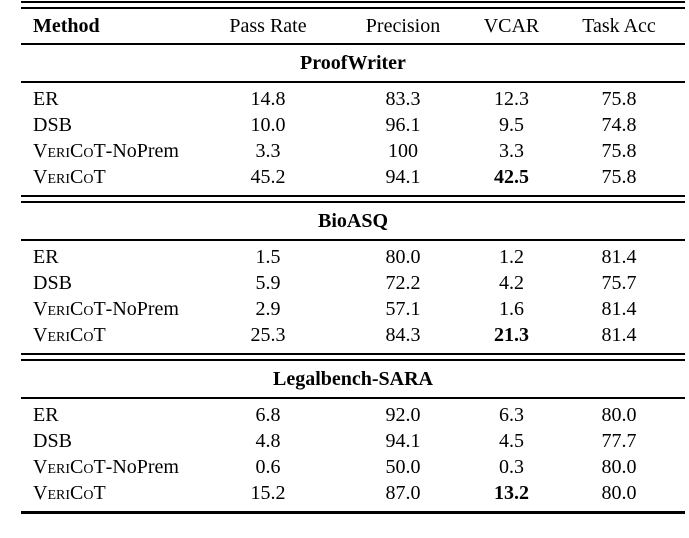  Describe the element at coordinates (268, 309) in the screenshot. I see `value-cell: 2.9` at that location.